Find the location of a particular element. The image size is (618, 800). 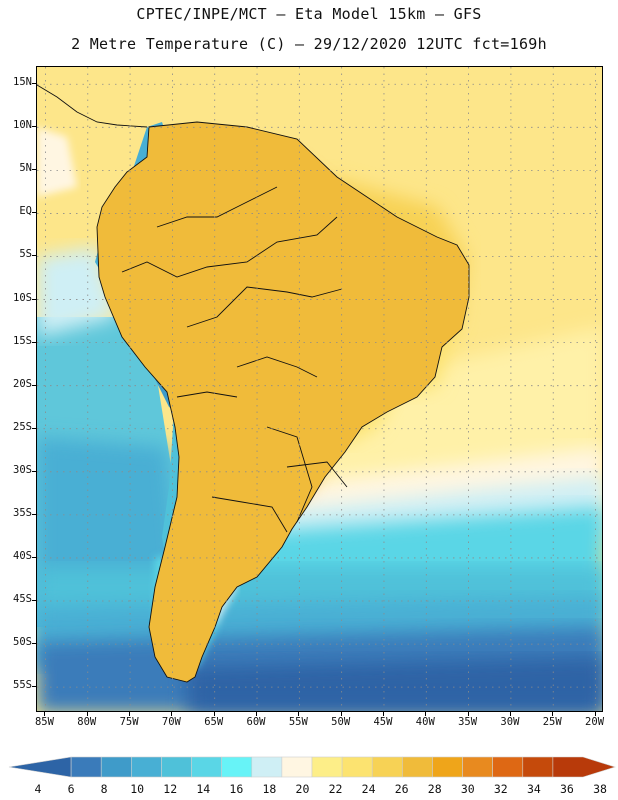

lat-tick-label: 45S is located at coordinates (22, 599).